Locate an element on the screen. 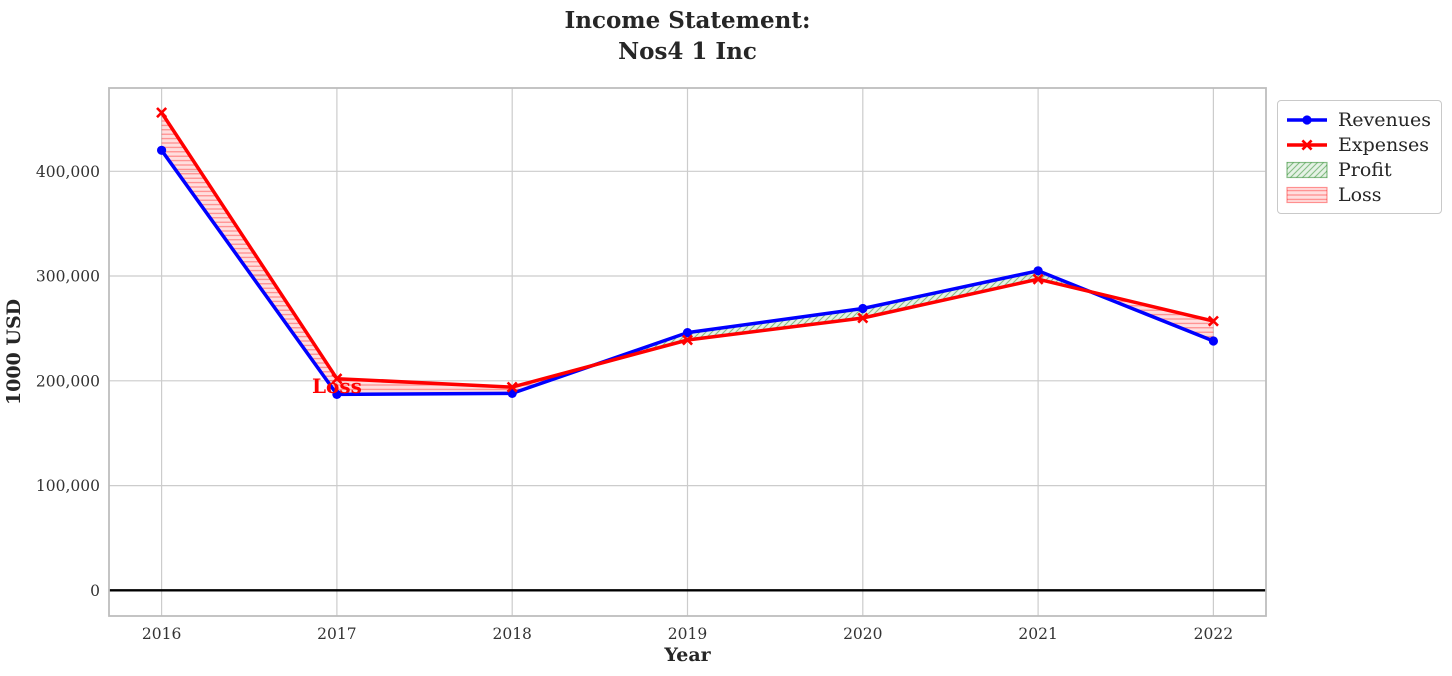 This screenshot has height=676, width=1452. x-tick-label: 2017 is located at coordinates (336, 634).